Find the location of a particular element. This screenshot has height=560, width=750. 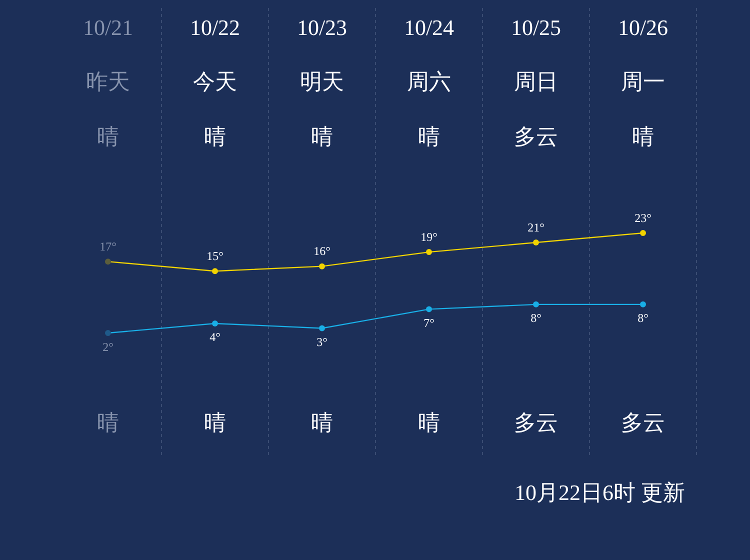

data-label: 16° is located at coordinates (322, 251).